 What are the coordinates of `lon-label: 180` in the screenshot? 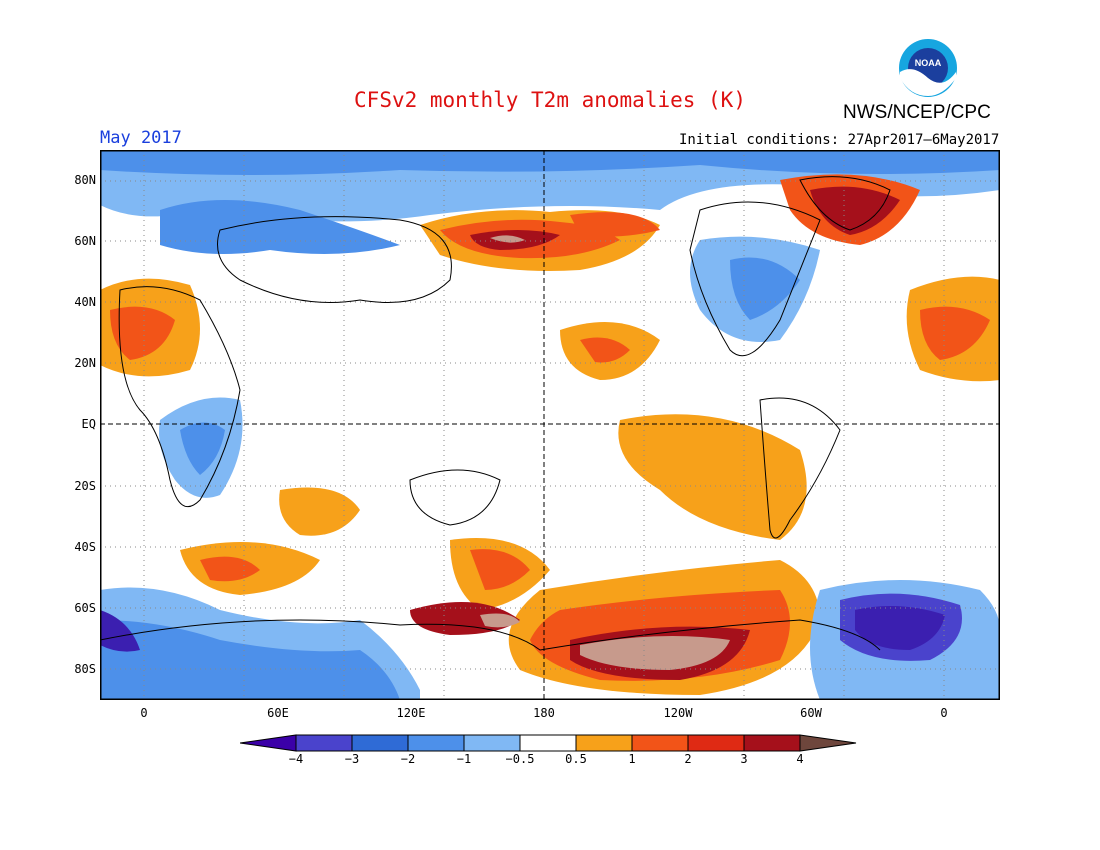 It's located at (544, 713).